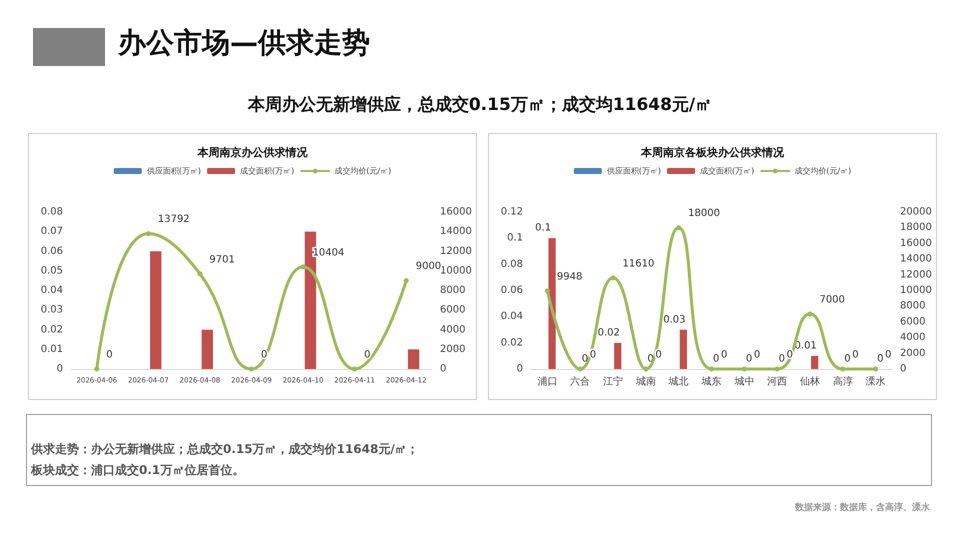 This screenshot has width=960, height=540. Describe the element at coordinates (252, 152) in the screenshot. I see `chart-title: 本周南京办公供求情况` at that location.